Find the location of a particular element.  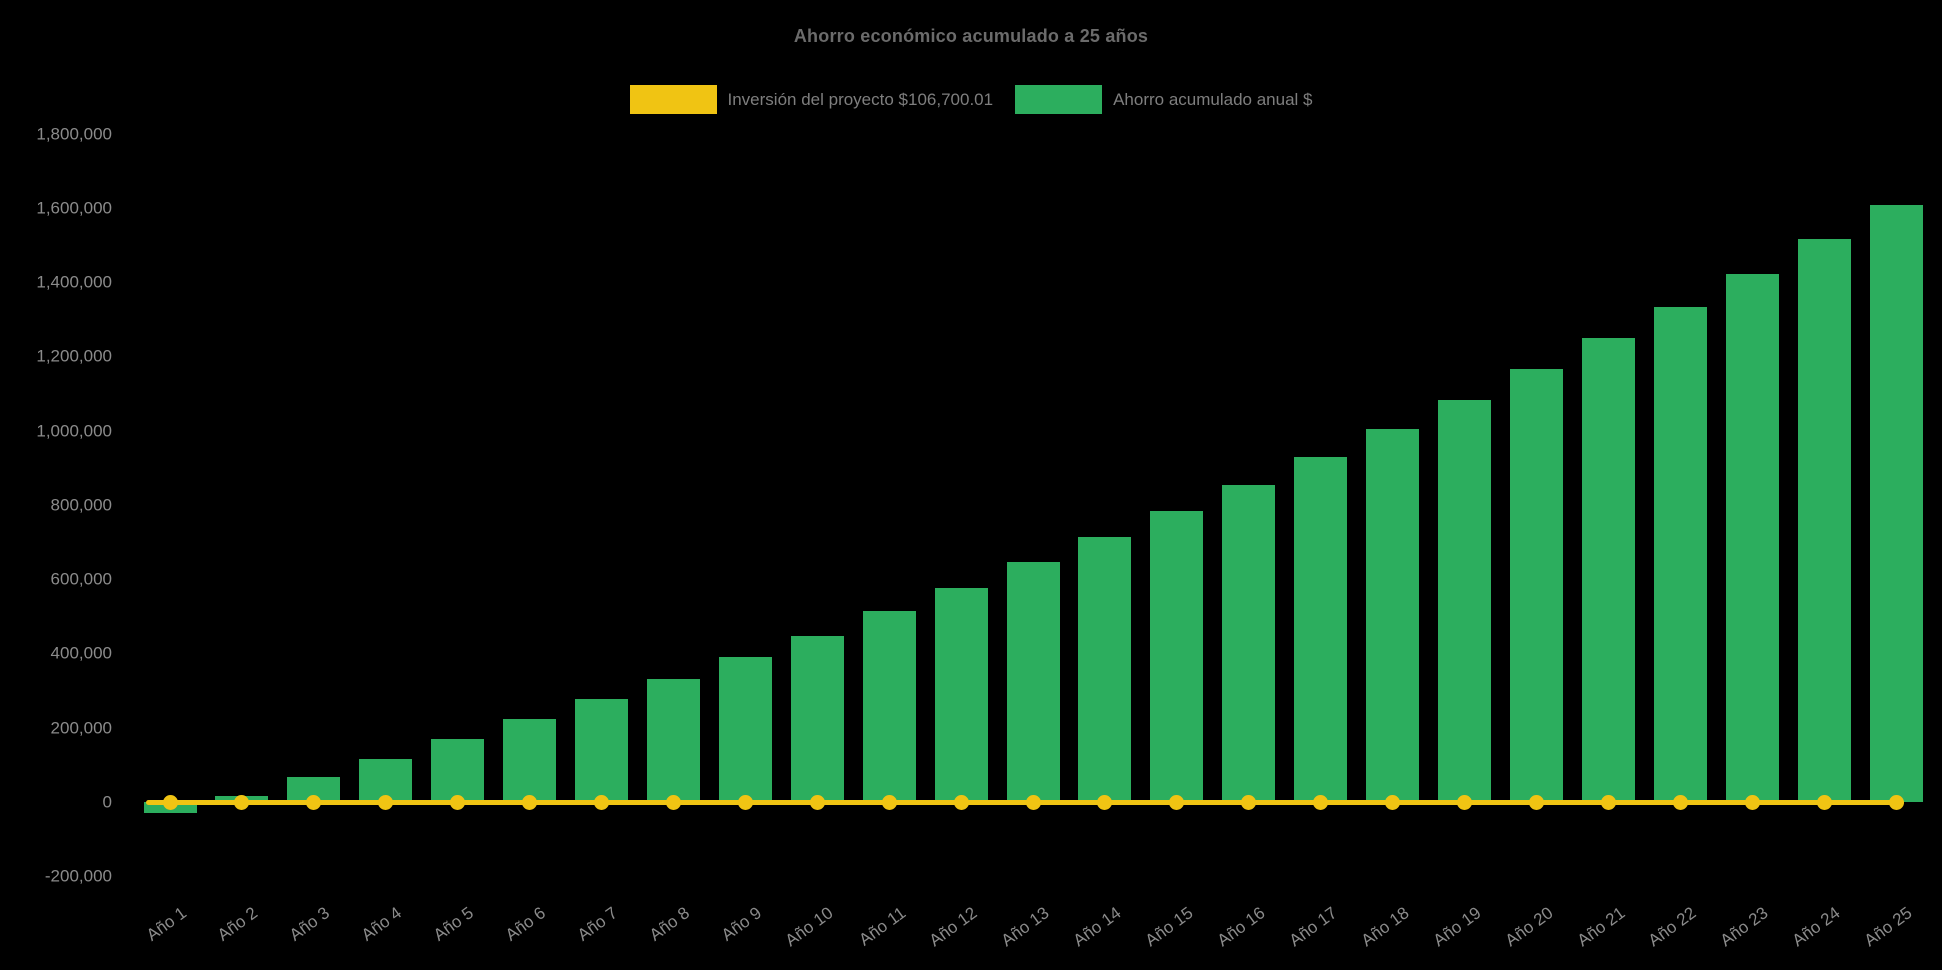

y-tick-label: 800,000 is located at coordinates (81, 505).